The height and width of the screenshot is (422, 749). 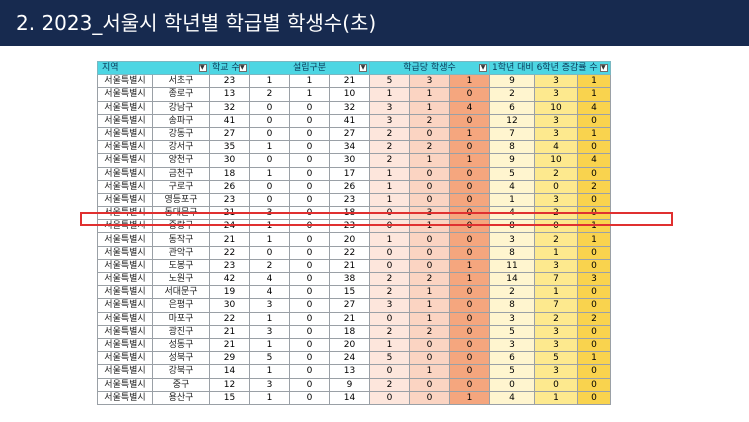 What do you see at coordinates (229, 107) in the screenshot?
I see `cell-value: 32` at bounding box center [229, 107].